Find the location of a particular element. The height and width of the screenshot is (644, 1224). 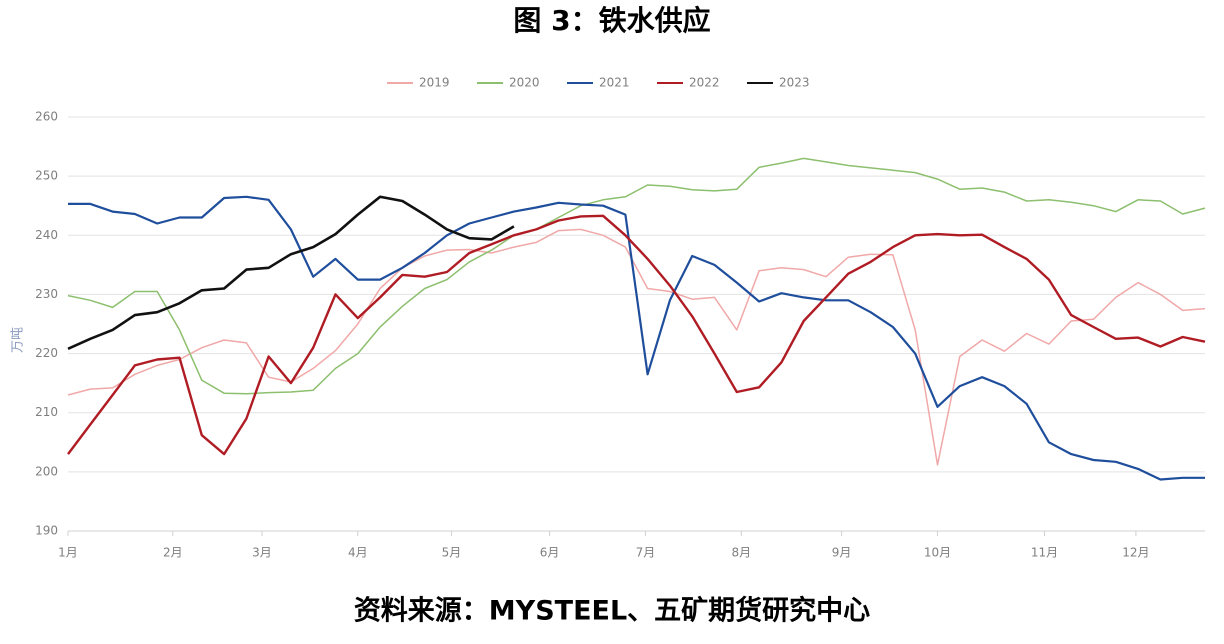

x-tick-label: 10月 is located at coordinates (937, 553).